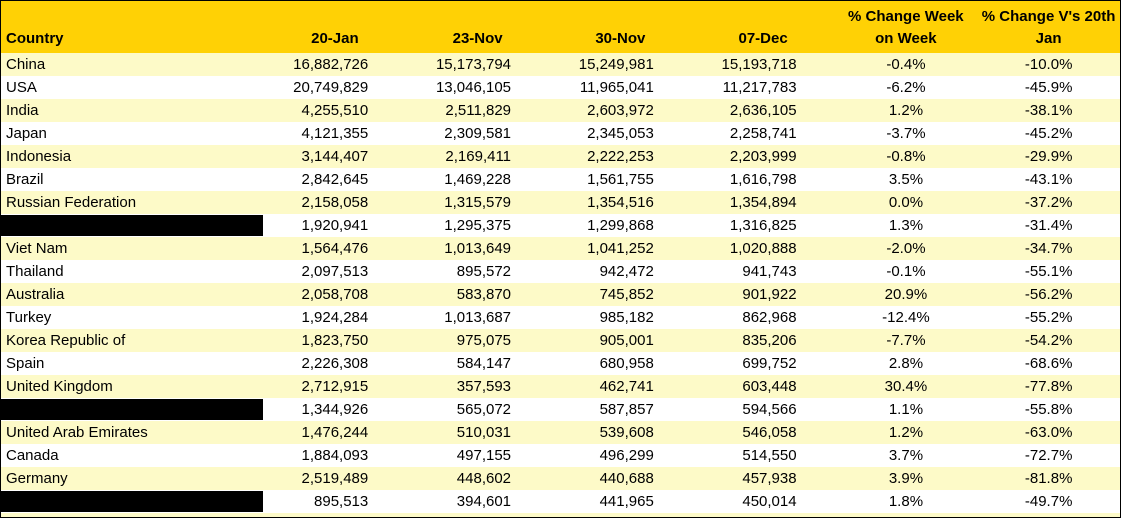 The height and width of the screenshot is (518, 1121). What do you see at coordinates (1048, 248) in the screenshot?
I see `pct-cell-vs-20th-jan: -34.7%` at bounding box center [1048, 248].